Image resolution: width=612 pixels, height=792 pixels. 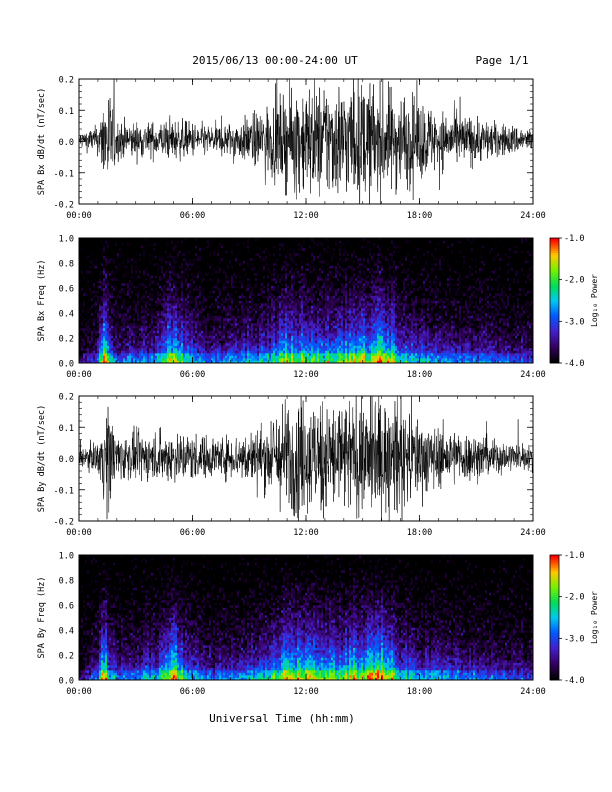 I want to click on page-indicator: Page 1/1, so click(x=502, y=60).